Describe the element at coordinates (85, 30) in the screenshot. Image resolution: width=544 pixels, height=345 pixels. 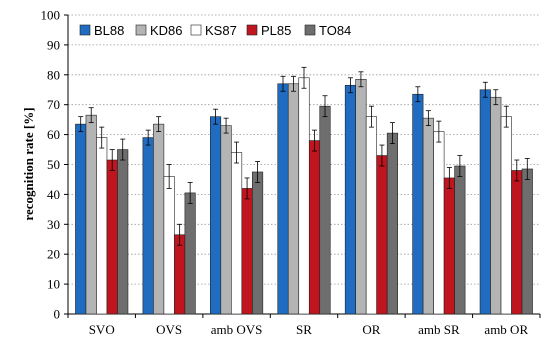
I see `legend-swatch-bl88` at that location.